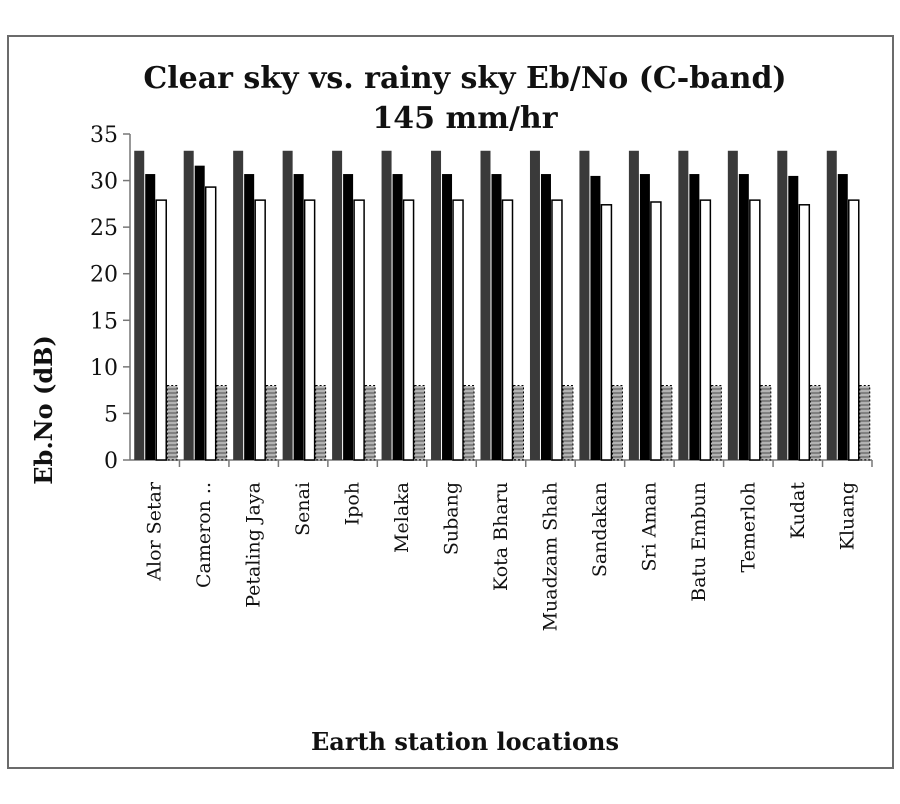 The width and height of the screenshot is (900, 804). What do you see at coordinates (155, 531) in the screenshot?
I see `x-tick-label: Alor Setar` at bounding box center [155, 531].